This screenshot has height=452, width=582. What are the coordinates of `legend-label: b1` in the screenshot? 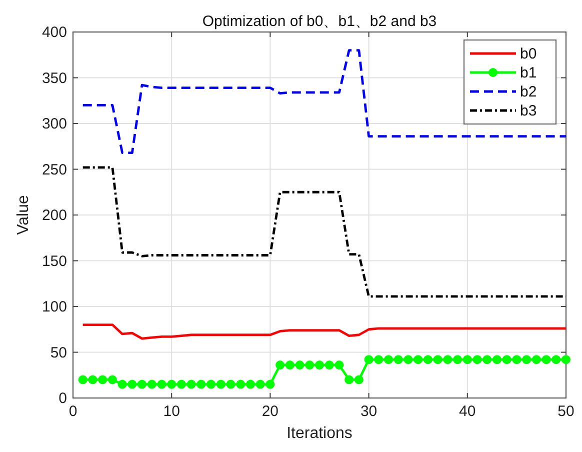 It's located at (528, 73).